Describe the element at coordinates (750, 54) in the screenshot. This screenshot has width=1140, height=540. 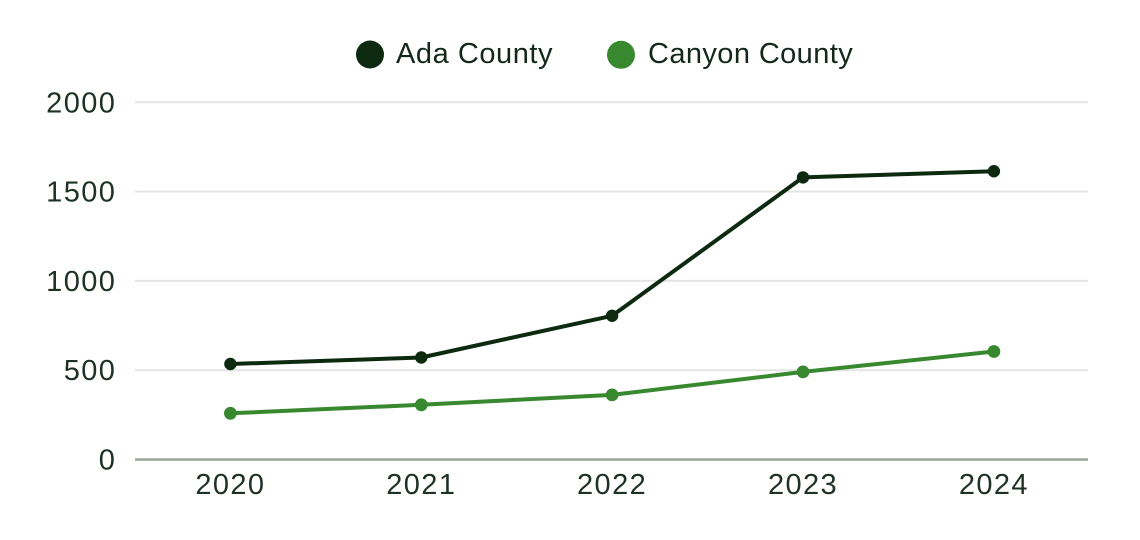
I see `svg-text: Canyon County` at that location.